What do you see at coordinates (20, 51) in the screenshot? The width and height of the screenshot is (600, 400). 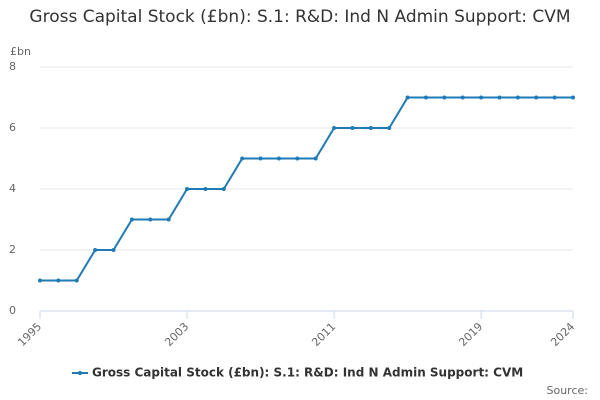 I see `y-axis-label: £bn` at bounding box center [20, 51].